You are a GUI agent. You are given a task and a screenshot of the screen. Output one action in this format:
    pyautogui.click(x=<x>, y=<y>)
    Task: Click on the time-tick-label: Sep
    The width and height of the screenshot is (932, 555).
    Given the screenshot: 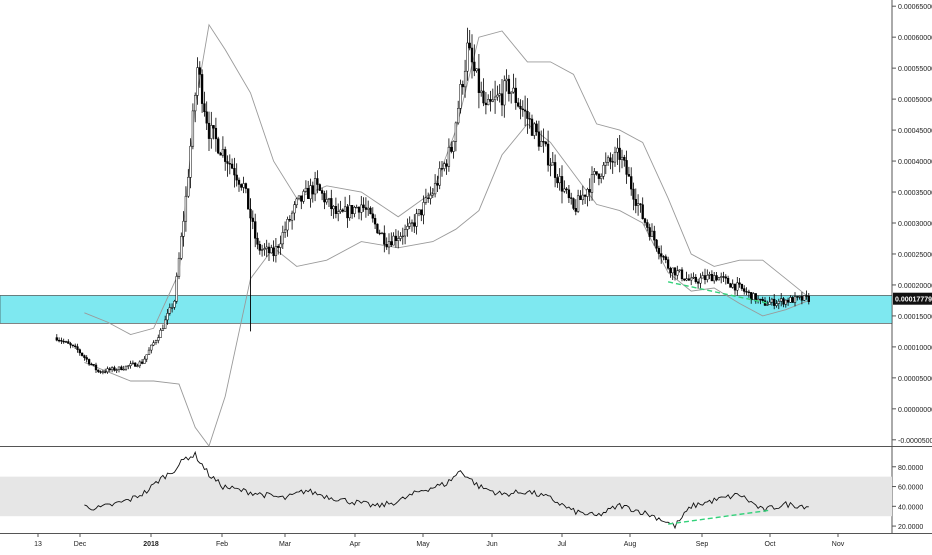 What is the action you would take?
    pyautogui.click(x=702, y=544)
    